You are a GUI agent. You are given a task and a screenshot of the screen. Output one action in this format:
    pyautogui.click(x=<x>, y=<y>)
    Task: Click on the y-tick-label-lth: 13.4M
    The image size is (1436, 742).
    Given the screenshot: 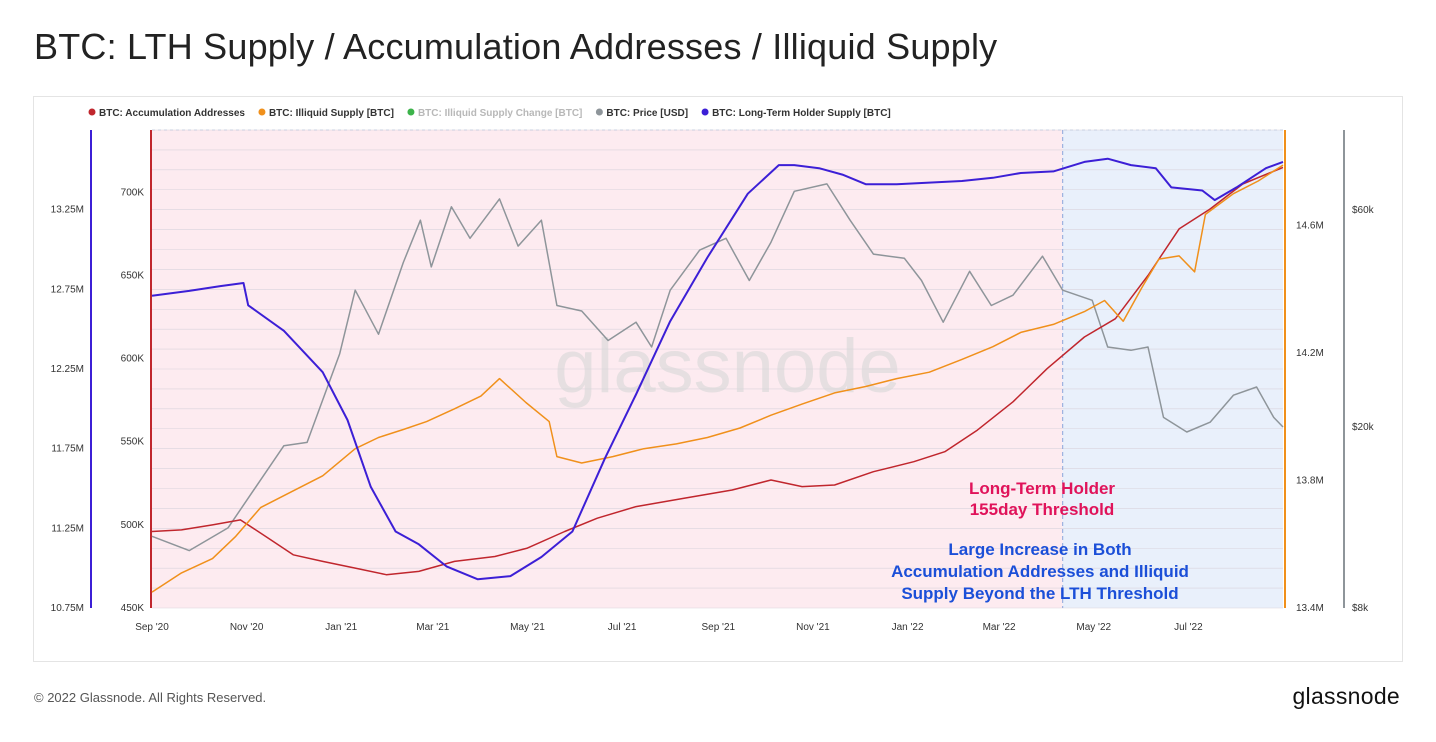 What is the action you would take?
    pyautogui.click(x=1310, y=608)
    